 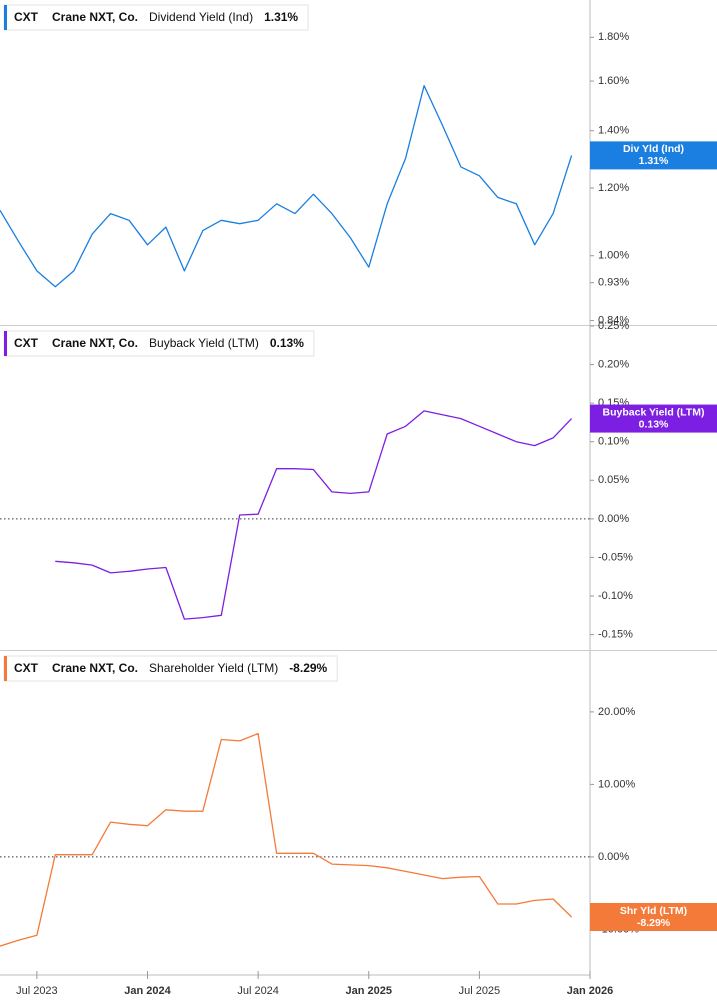 I want to click on badge-value: -8.29%, so click(x=654, y=923).